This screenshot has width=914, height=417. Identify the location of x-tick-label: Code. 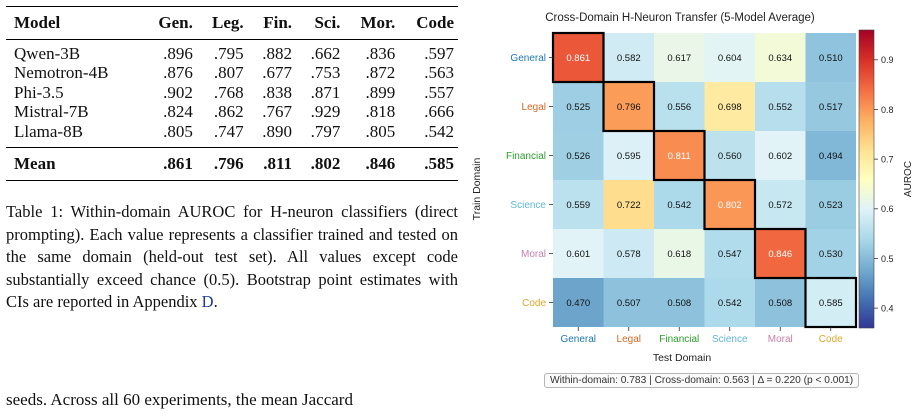
(831, 339).